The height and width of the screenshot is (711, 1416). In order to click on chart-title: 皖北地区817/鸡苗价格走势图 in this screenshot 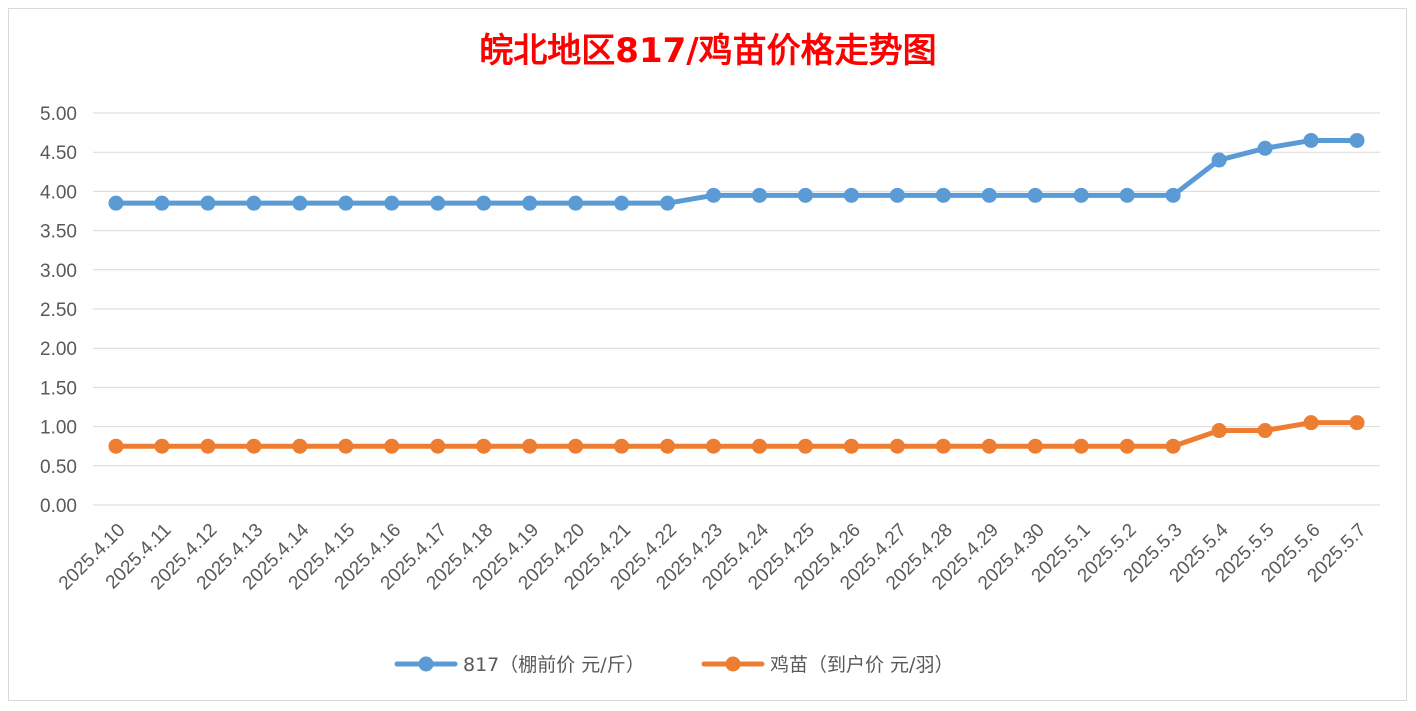, I will do `click(707, 51)`.